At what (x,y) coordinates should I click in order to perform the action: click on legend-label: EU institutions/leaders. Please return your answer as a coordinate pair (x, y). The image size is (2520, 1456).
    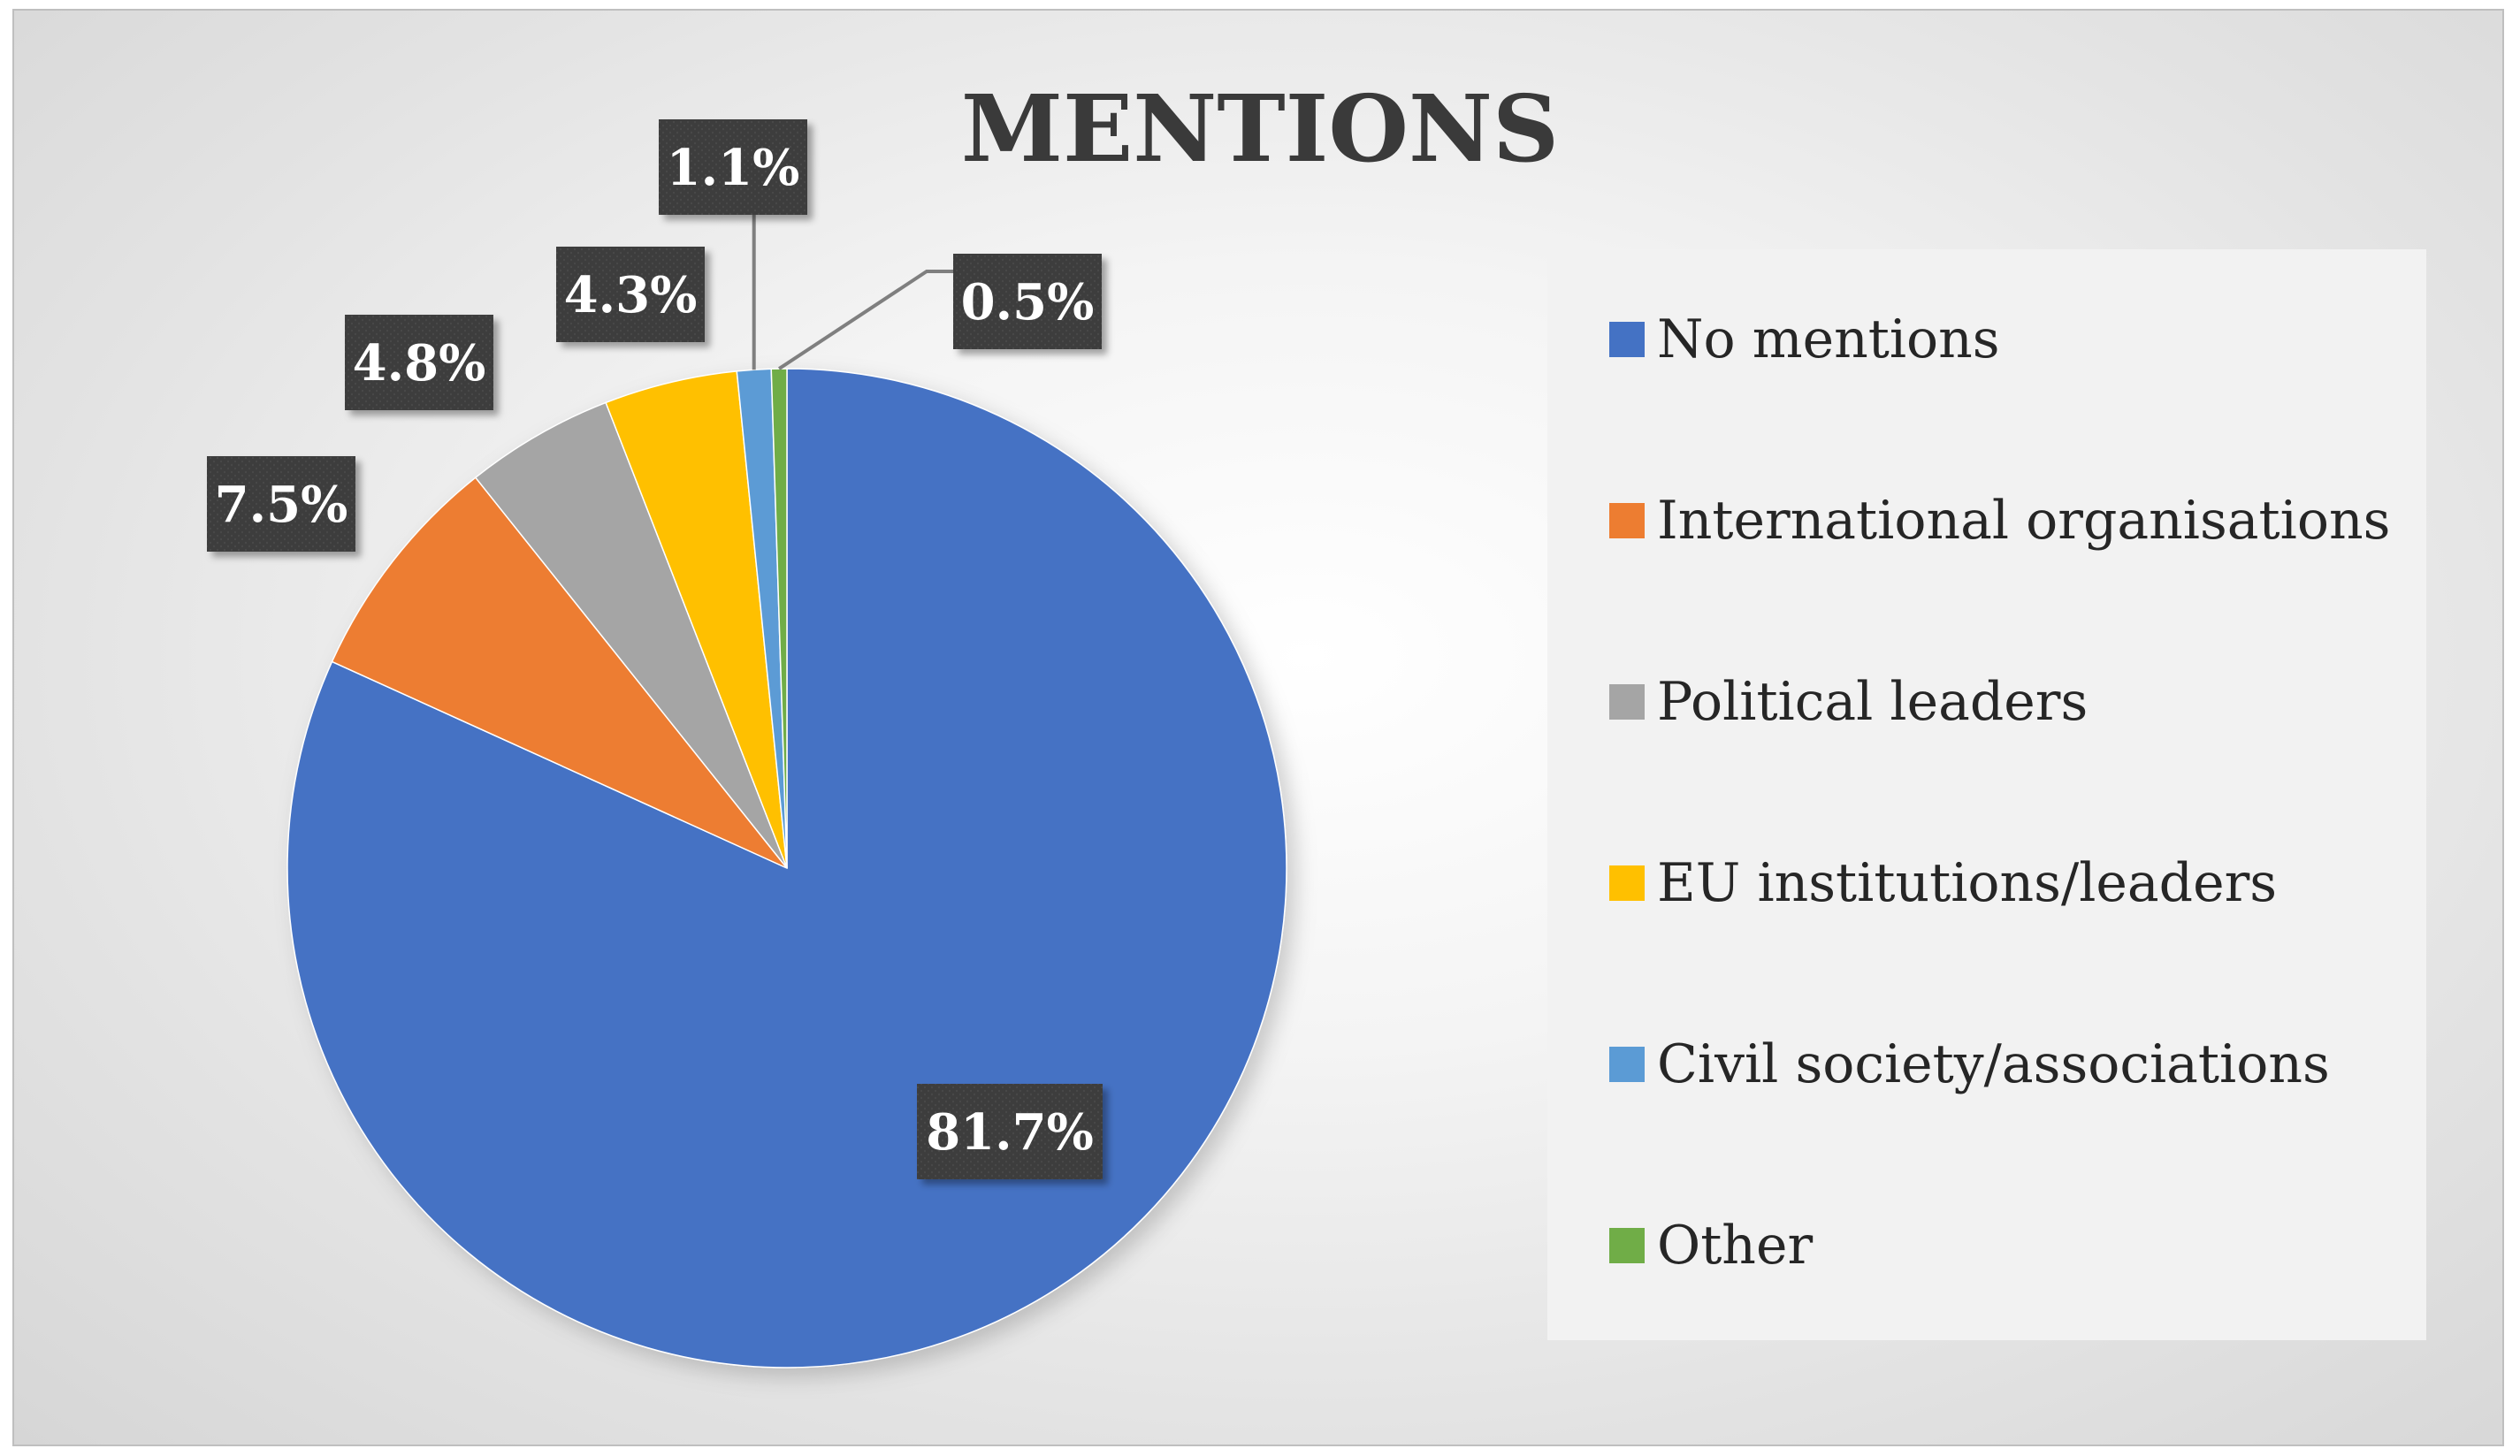
    Looking at the image, I should click on (1967, 883).